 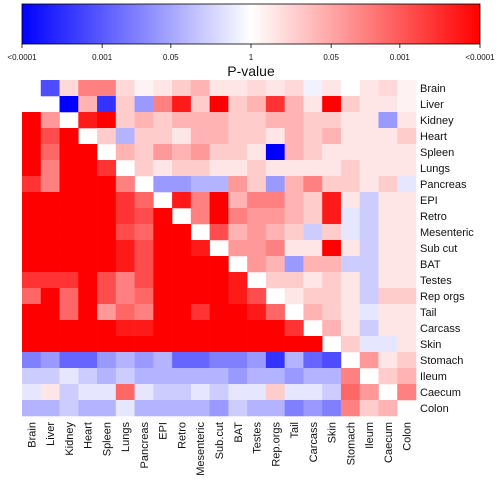 I want to click on x-tick-label: Ileum, so click(x=370, y=435).